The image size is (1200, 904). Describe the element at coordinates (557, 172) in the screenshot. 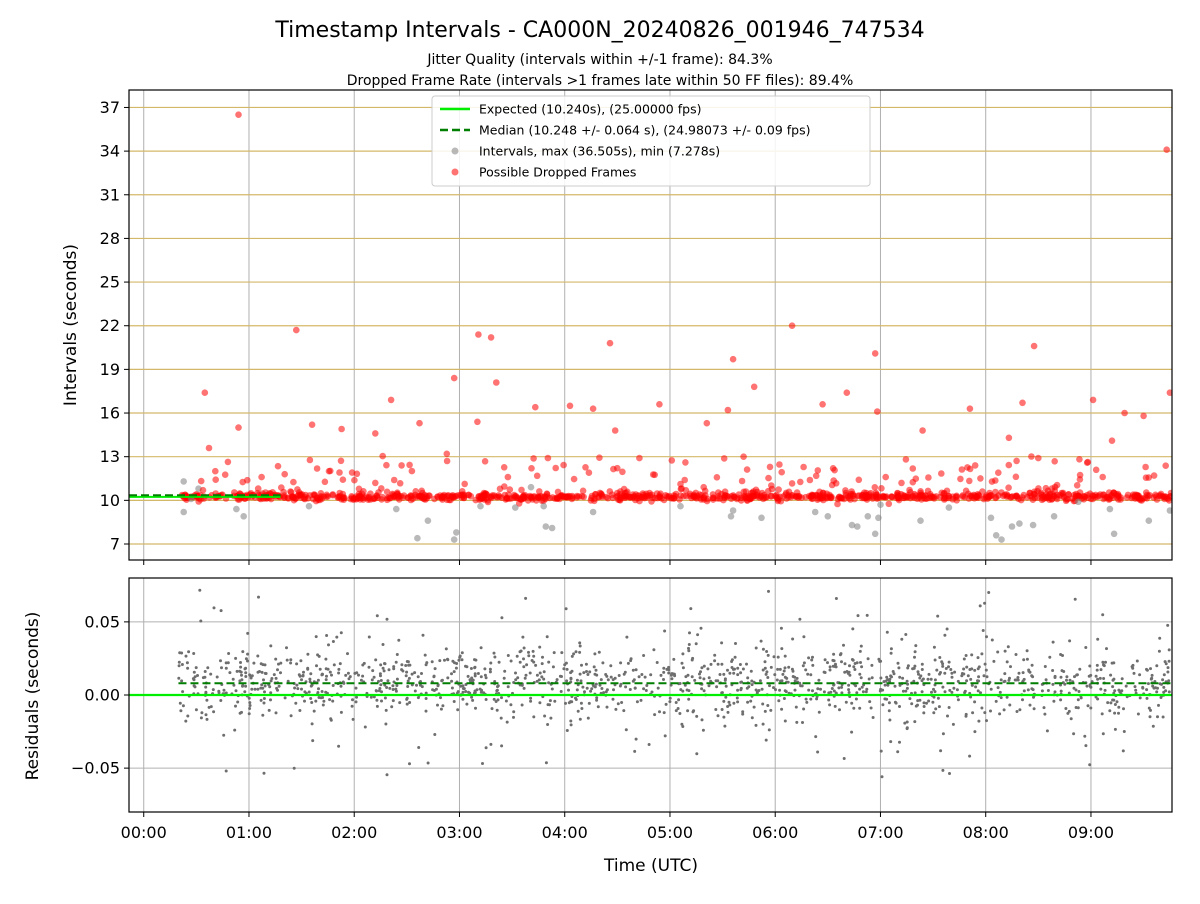

I see `legend-dropped-label: Possible Dropped Frames` at that location.